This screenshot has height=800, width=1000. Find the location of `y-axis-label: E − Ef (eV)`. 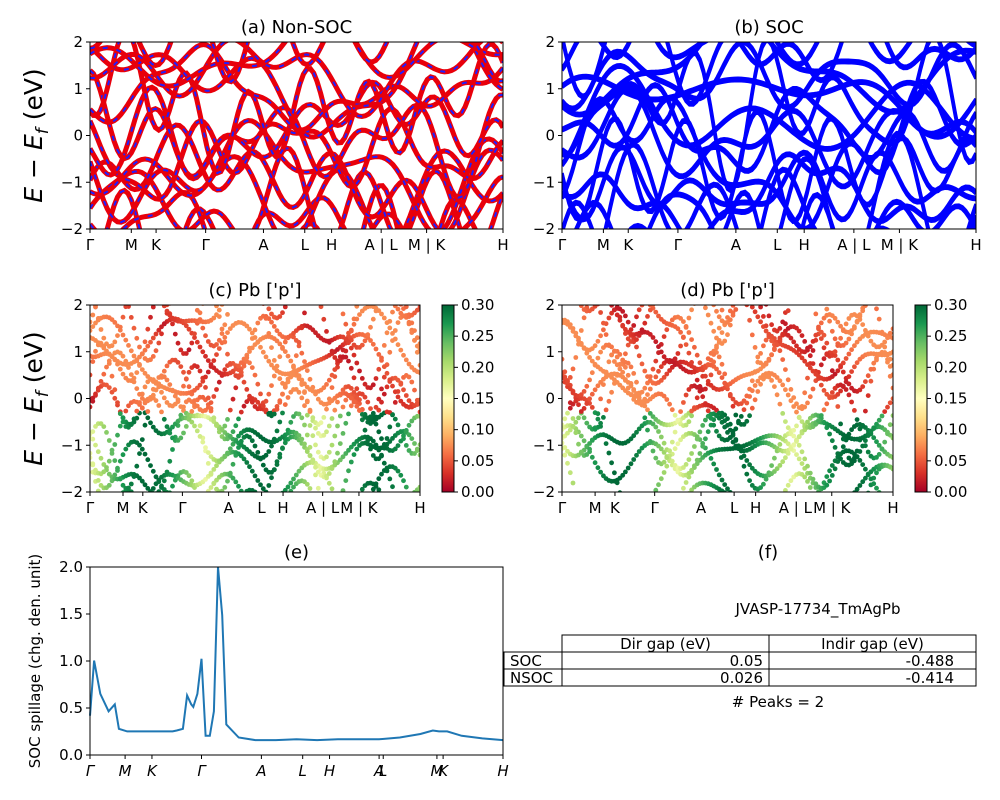

y-axis-label: E − Ef (eV) is located at coordinates (36, 398).